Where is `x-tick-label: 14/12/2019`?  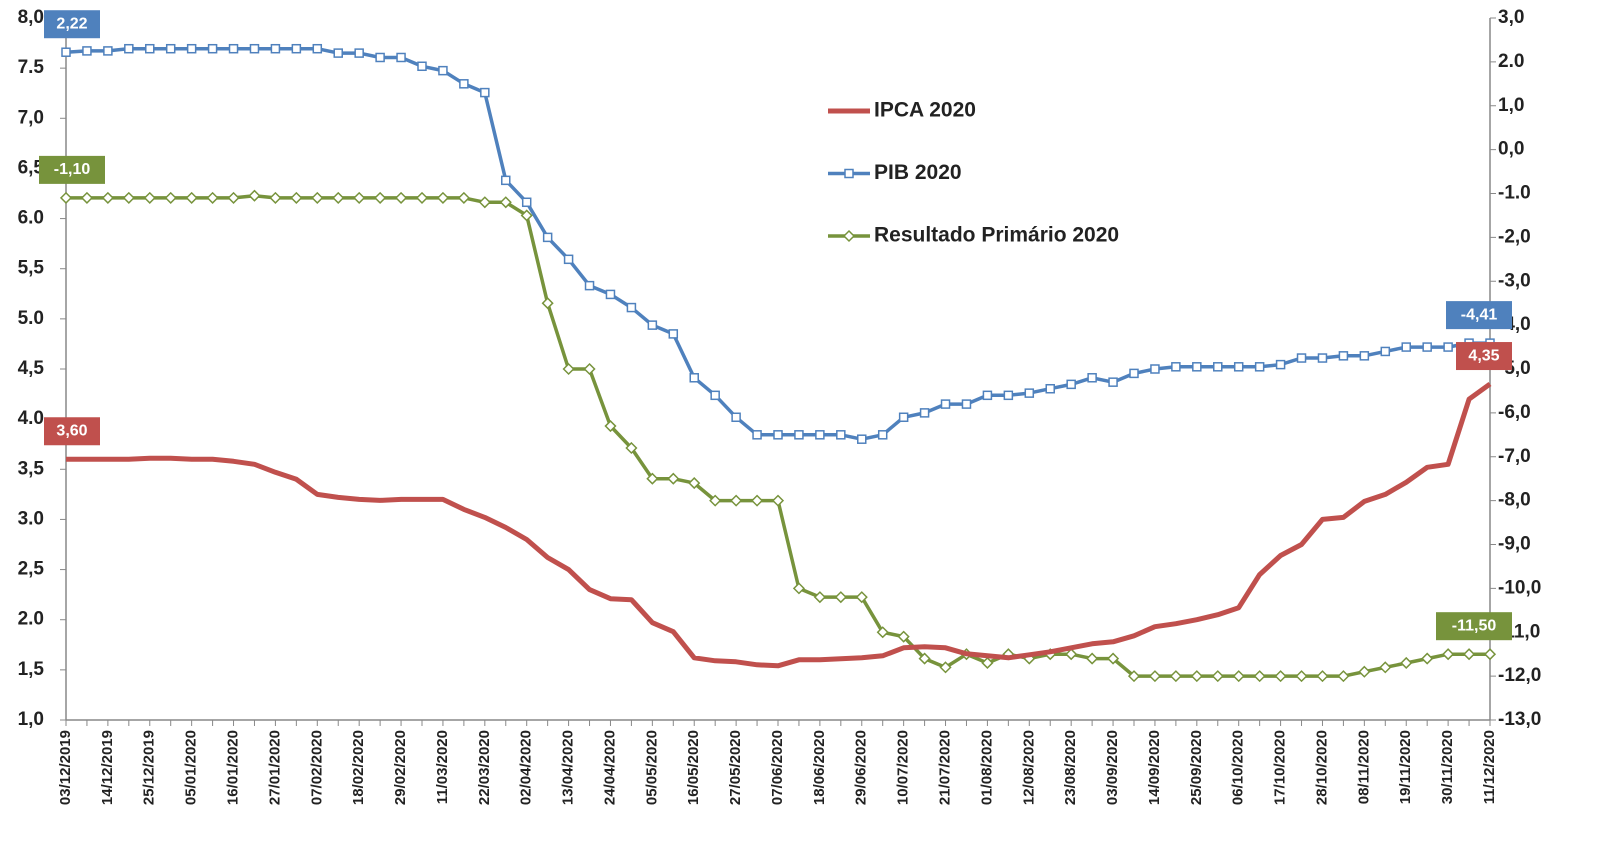
x-tick-label: 14/12/2019 is located at coordinates (107, 767).